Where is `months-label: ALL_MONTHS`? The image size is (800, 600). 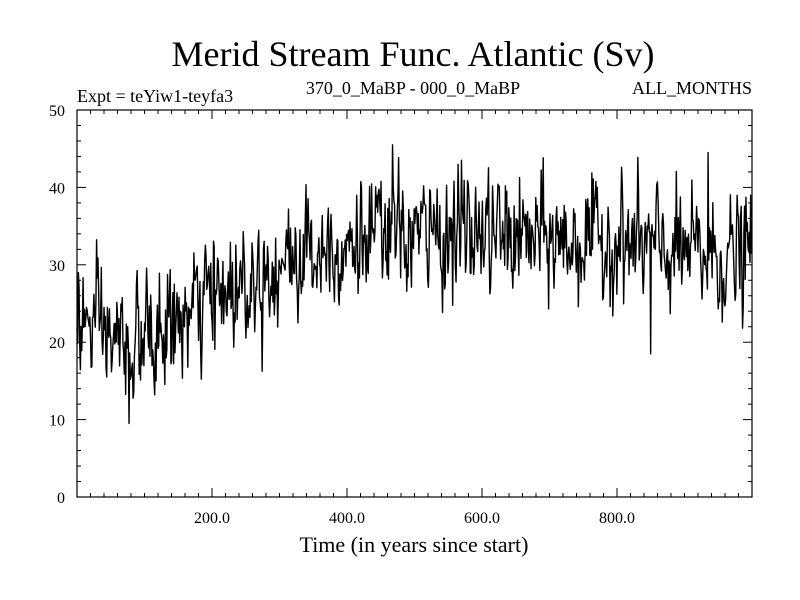
months-label: ALL_MONTHS is located at coordinates (692, 88).